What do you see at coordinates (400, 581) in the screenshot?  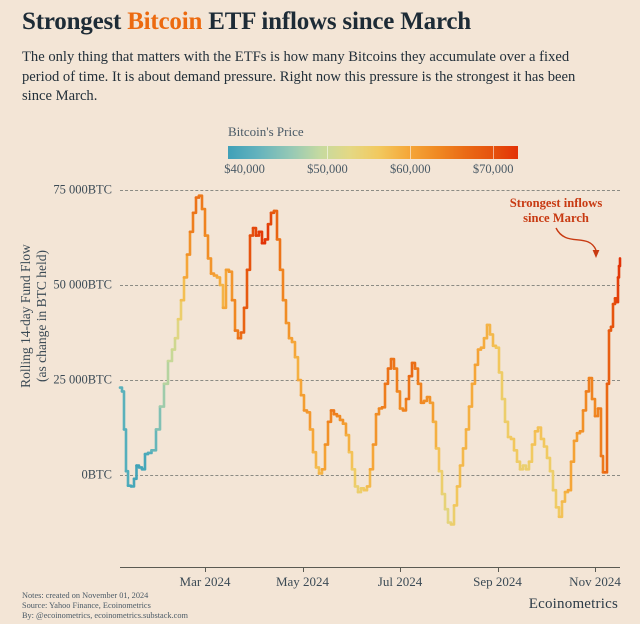 I see `x-axis-tick-label: Jul 2024` at bounding box center [400, 581].